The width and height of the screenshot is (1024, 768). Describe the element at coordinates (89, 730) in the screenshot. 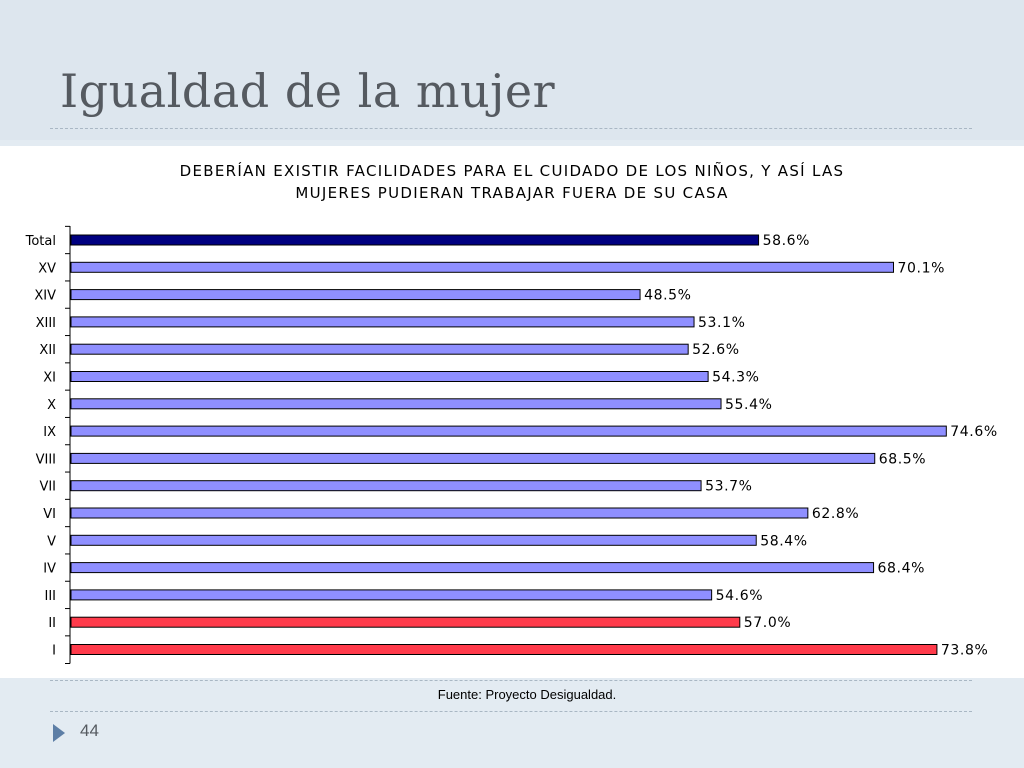

I see `page-number: 44` at that location.